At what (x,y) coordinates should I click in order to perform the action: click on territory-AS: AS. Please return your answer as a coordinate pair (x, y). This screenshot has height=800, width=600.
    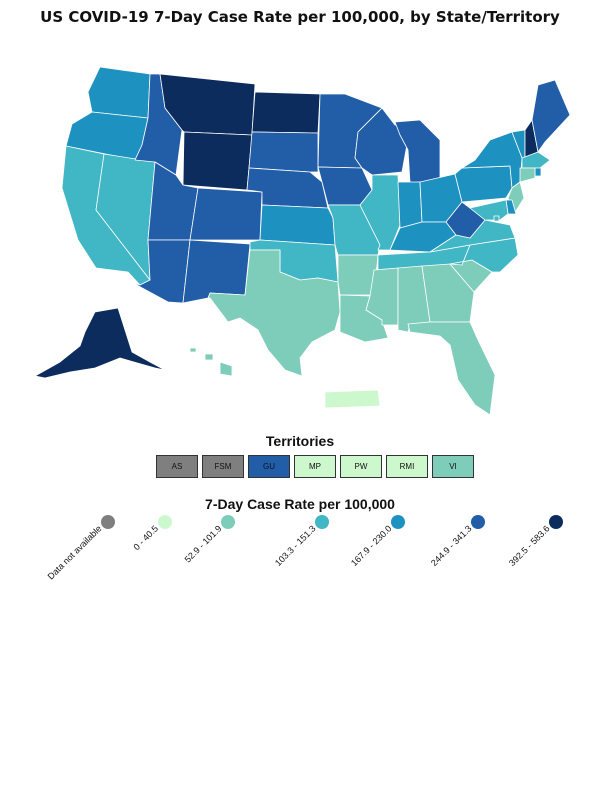
    Looking at the image, I should click on (177, 466).